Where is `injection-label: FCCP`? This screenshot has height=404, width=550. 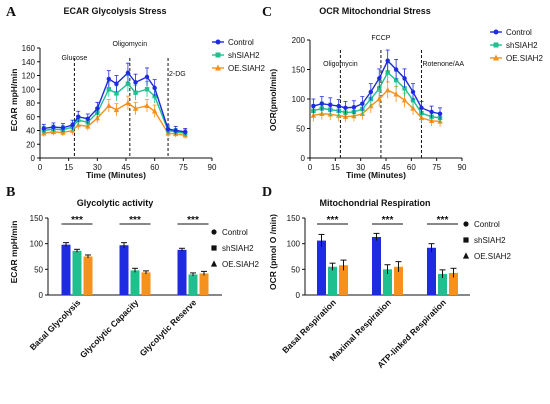
injection-label: FCCP is located at coordinates (380, 38).